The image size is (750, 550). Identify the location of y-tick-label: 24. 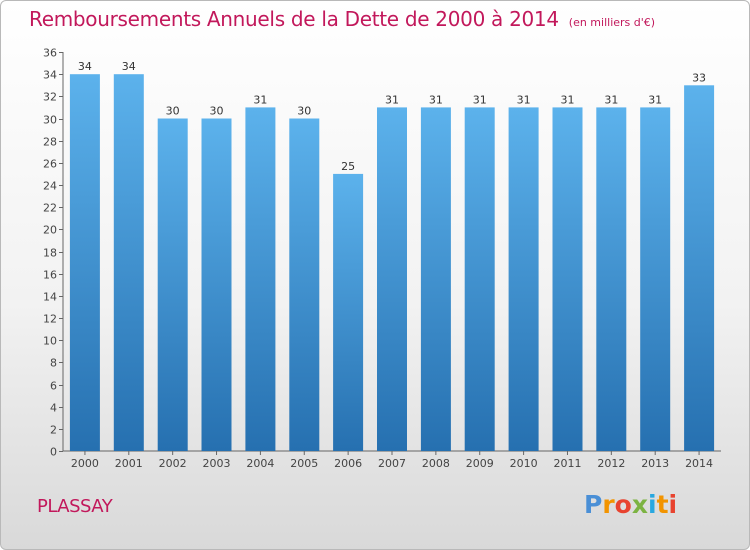
(50, 186).